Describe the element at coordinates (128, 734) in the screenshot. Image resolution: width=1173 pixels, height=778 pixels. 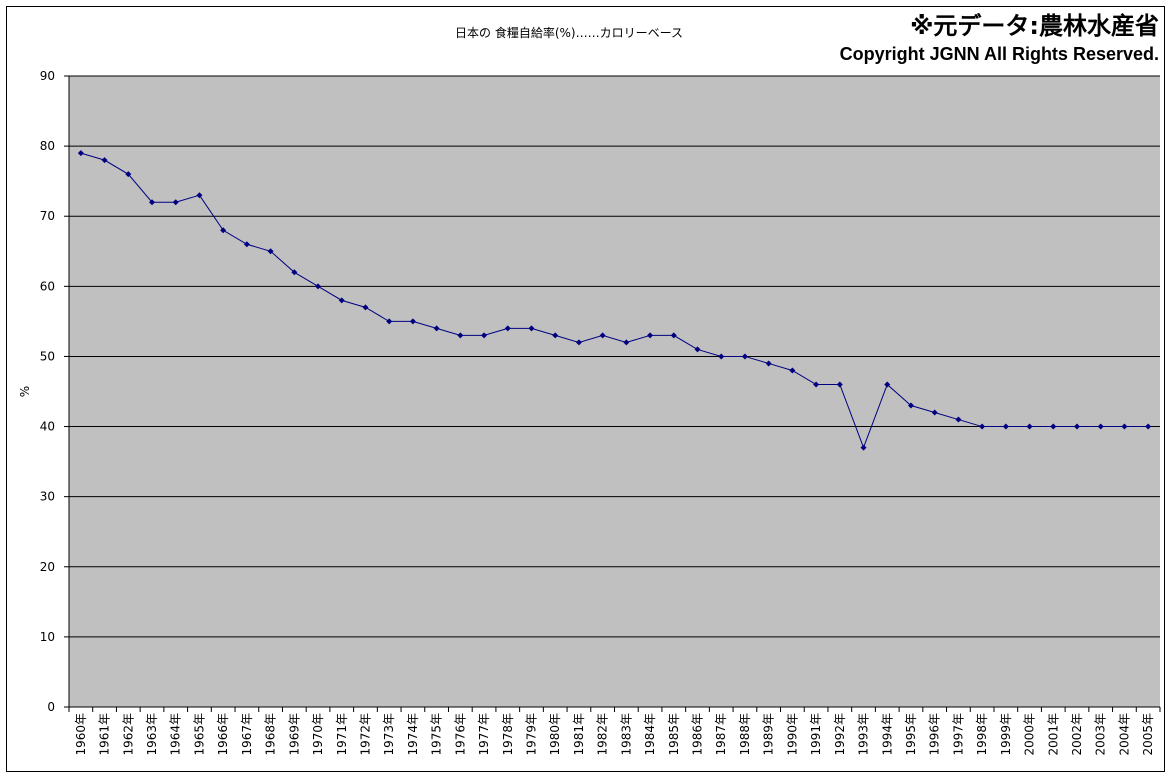
I see `x-tick-label: 1962年` at that location.